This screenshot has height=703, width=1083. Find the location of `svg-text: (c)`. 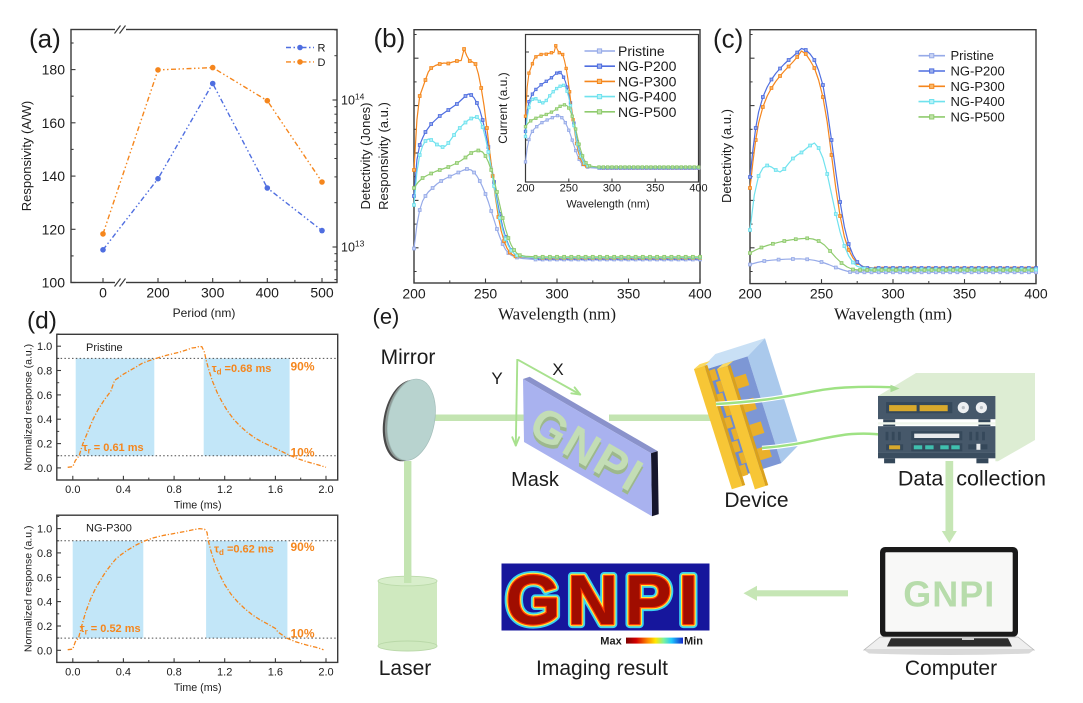

svg-text: (c) is located at coordinates (728, 39).